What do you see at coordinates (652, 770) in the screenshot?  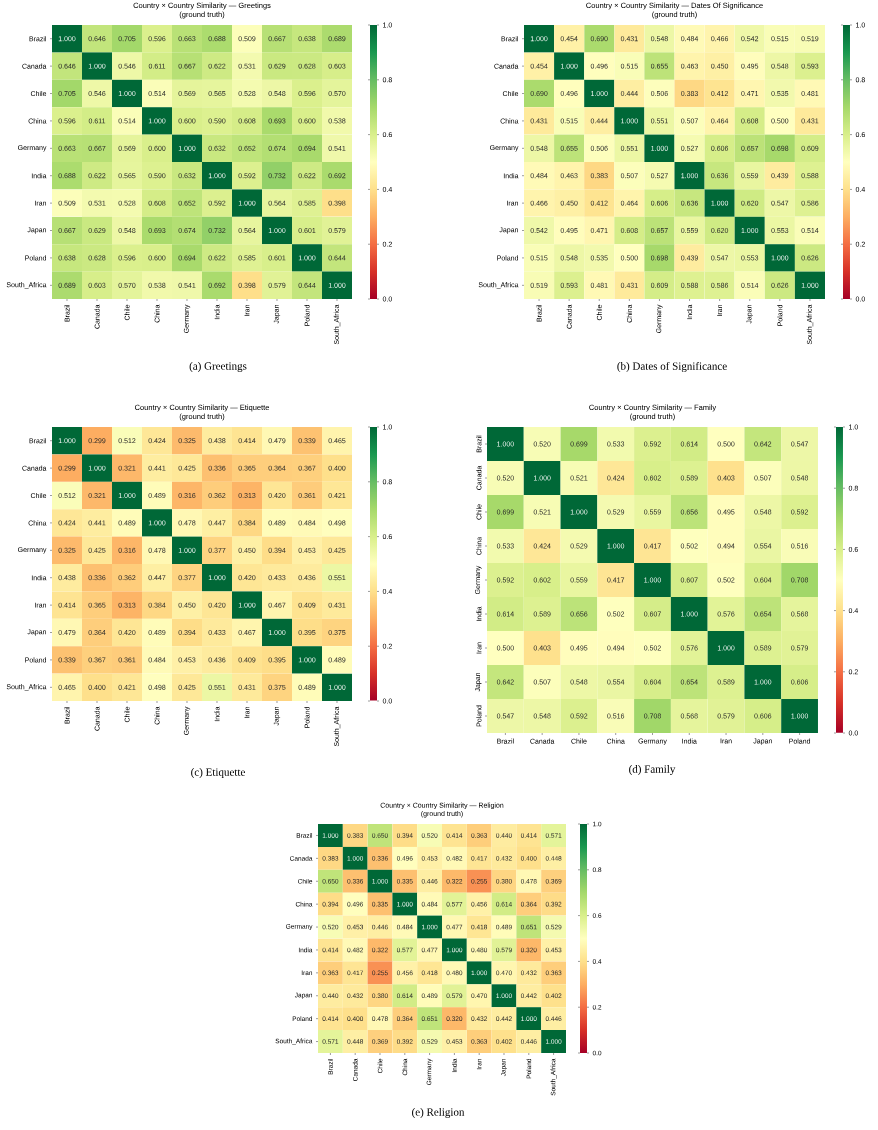 I see `text: (d) Family` at bounding box center [652, 770].